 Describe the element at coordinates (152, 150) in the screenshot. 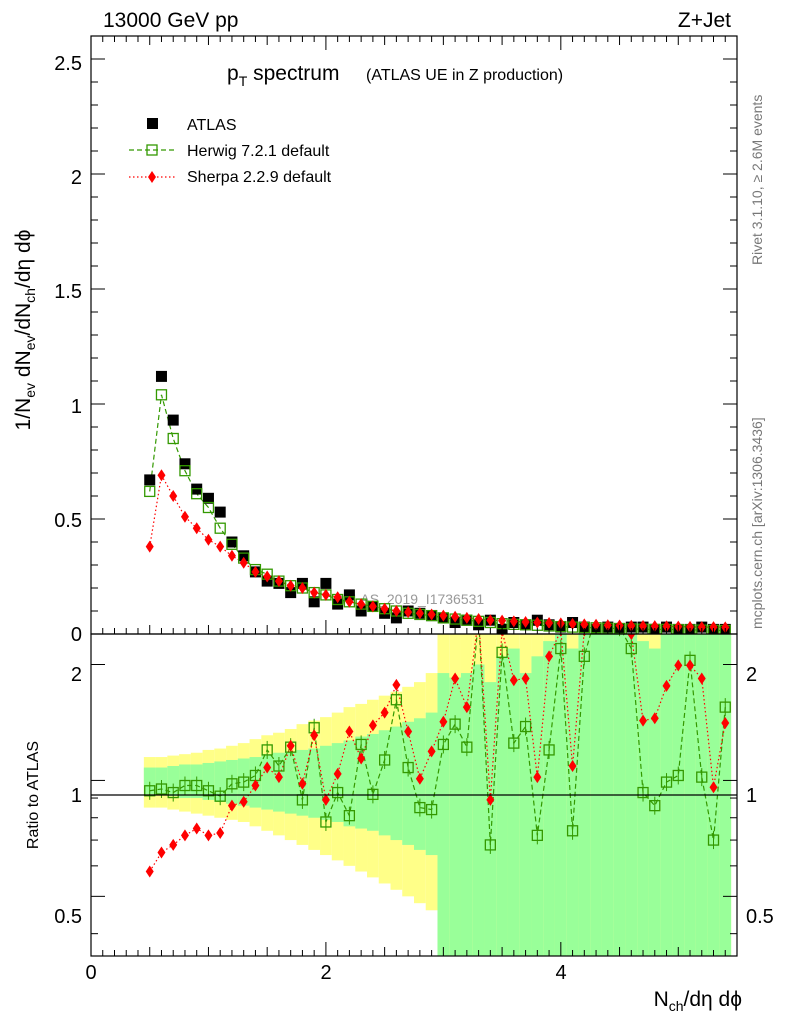

I see `legend-herwig-marker` at that location.